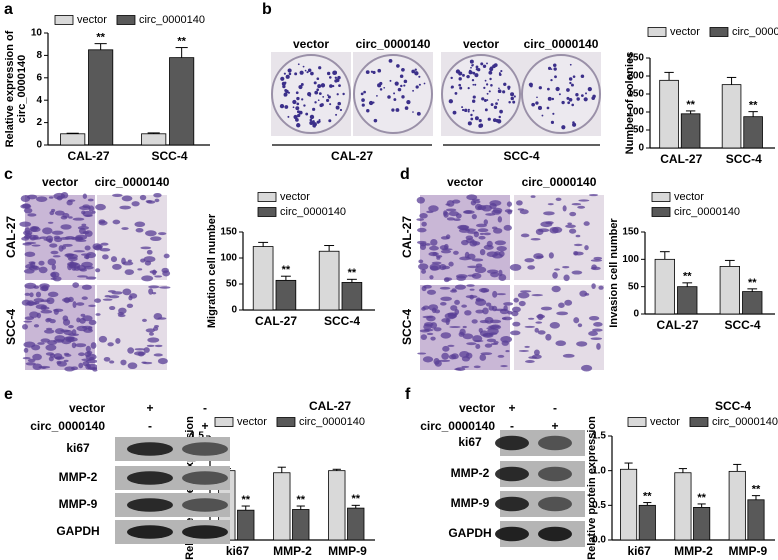  Describe the element at coordinates (561, 44) in the screenshot. I see `image-column-label: circ_0000140` at that location.